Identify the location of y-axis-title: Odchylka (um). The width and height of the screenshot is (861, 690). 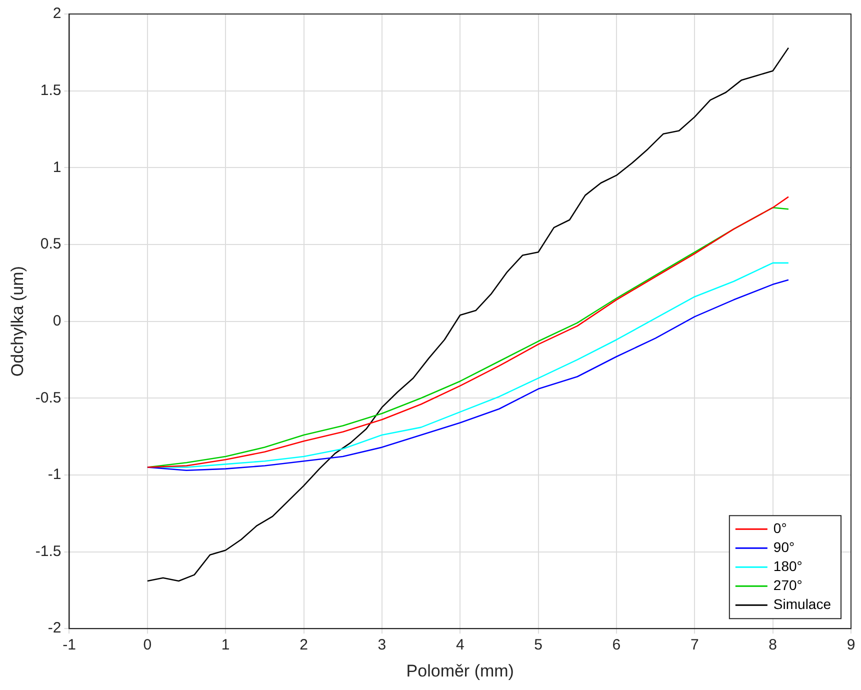
(17, 321).